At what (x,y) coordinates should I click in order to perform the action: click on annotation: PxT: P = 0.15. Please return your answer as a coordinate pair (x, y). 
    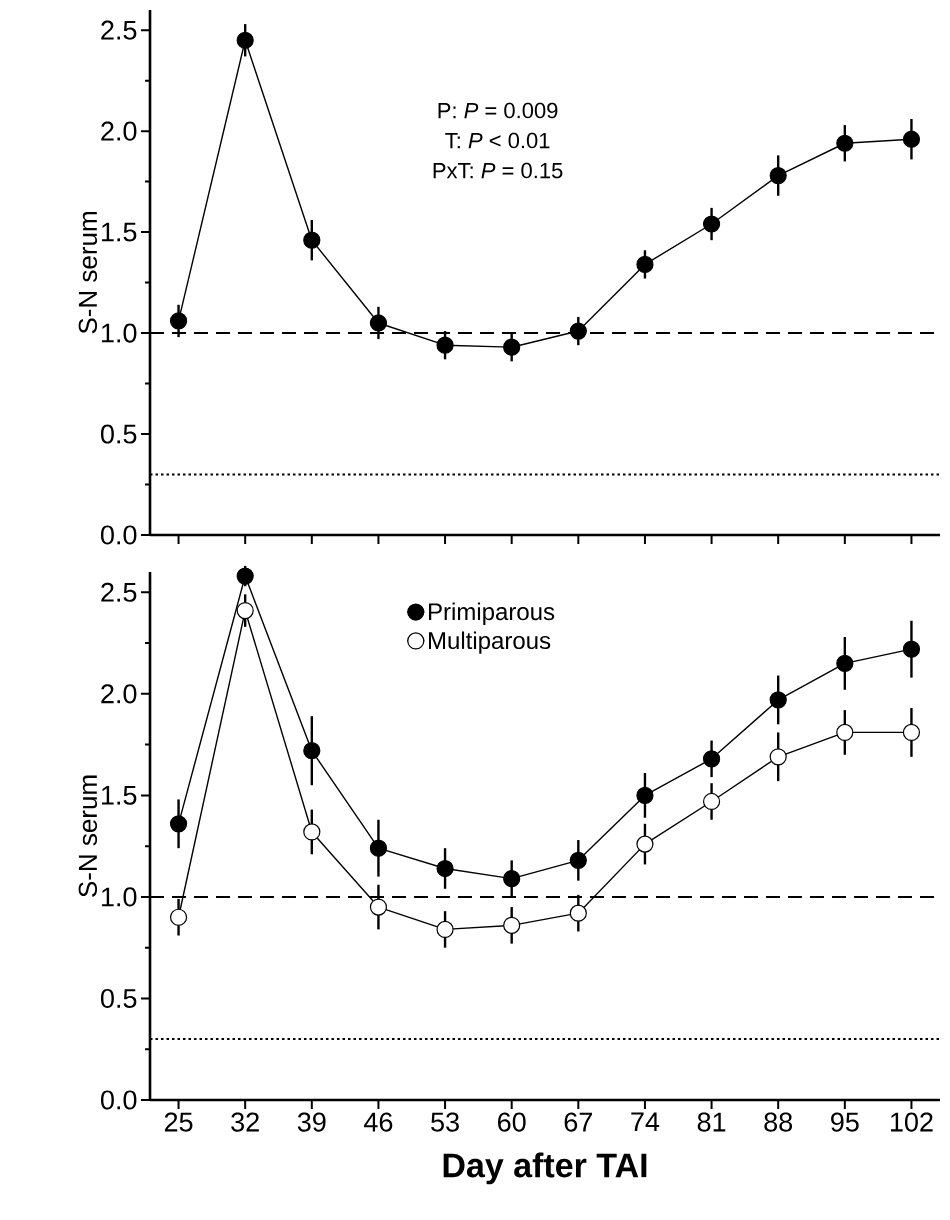
    Looking at the image, I should click on (498, 170).